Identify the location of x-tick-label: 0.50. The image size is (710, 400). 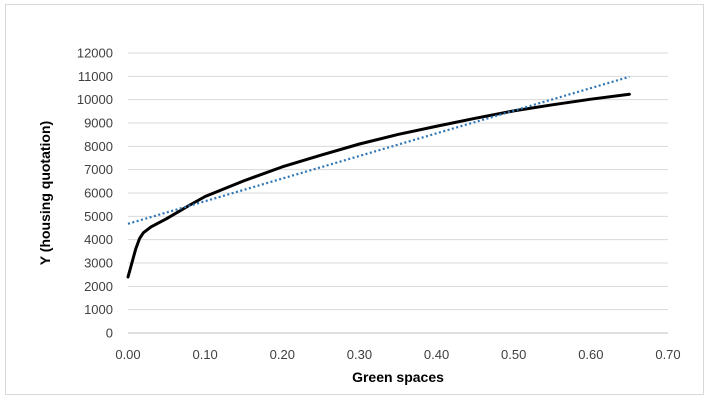
(513, 354).